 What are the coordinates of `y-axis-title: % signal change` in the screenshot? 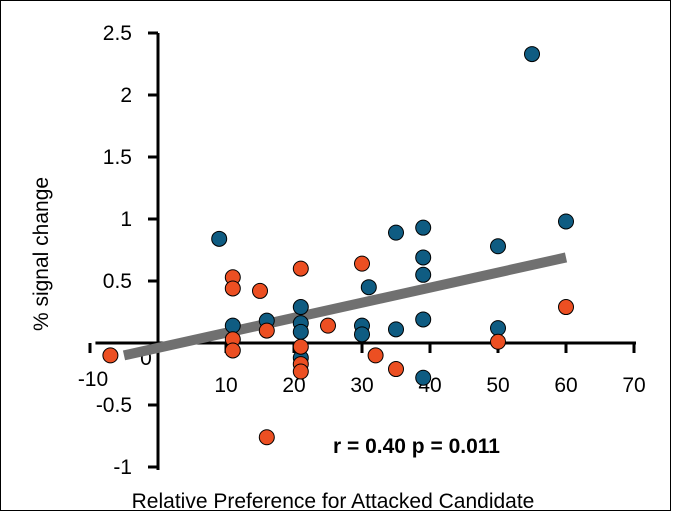 It's located at (41, 254).